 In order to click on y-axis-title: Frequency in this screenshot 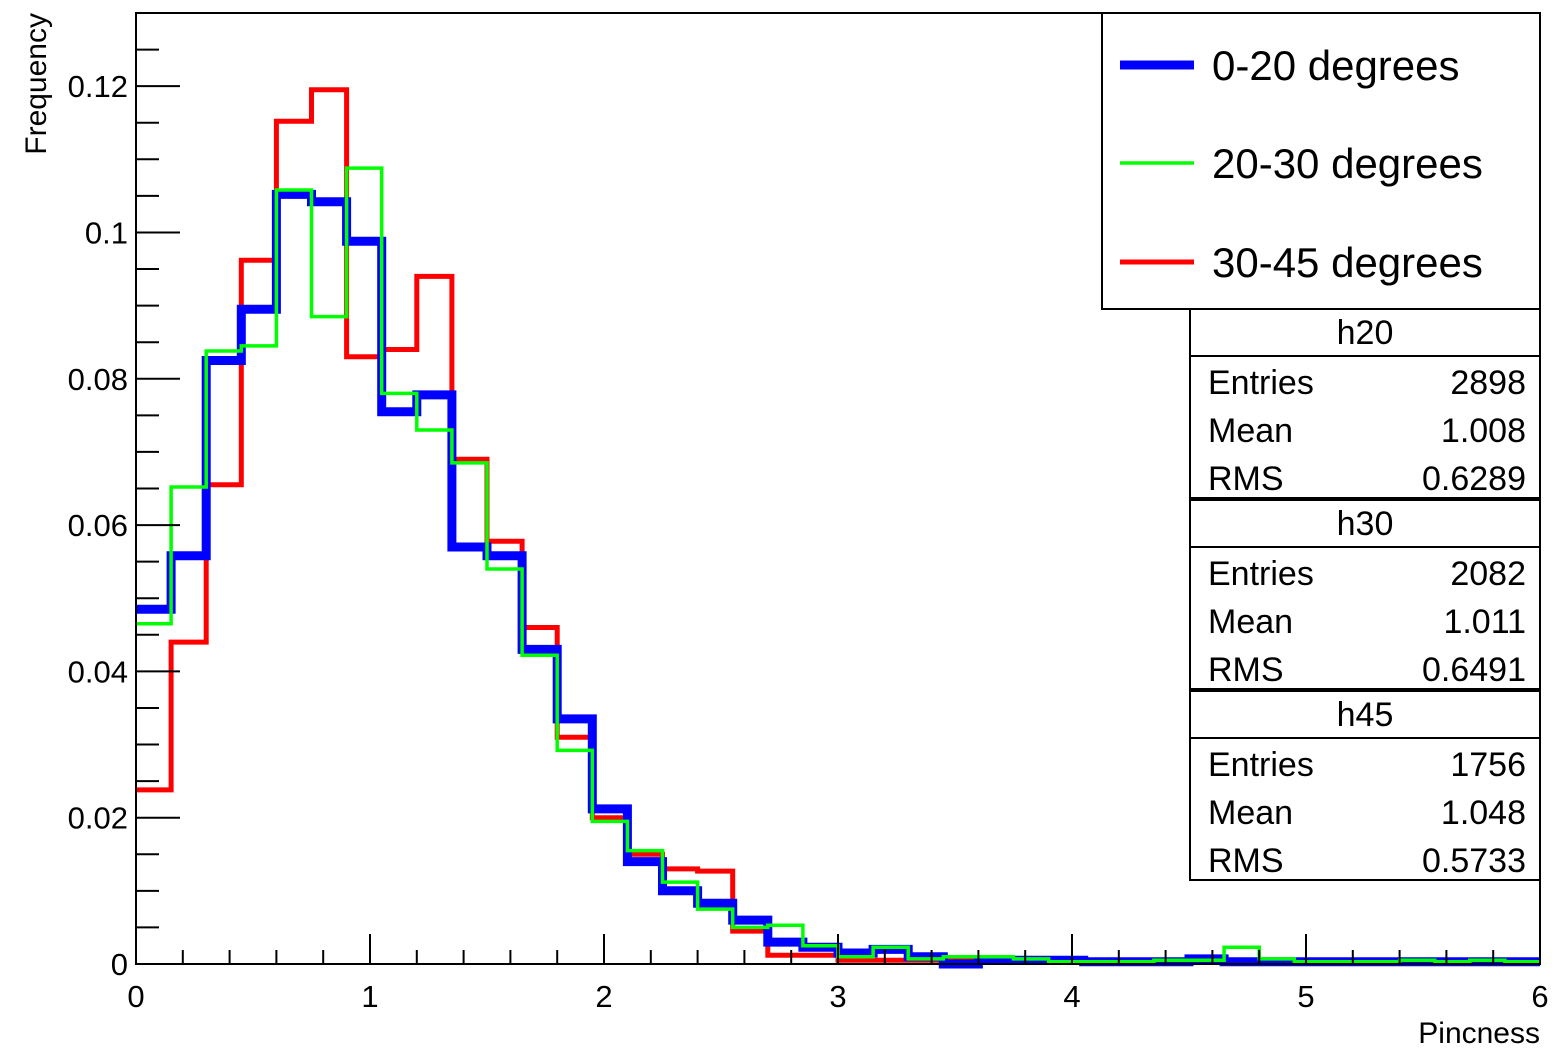, I will do `click(36, 84)`.